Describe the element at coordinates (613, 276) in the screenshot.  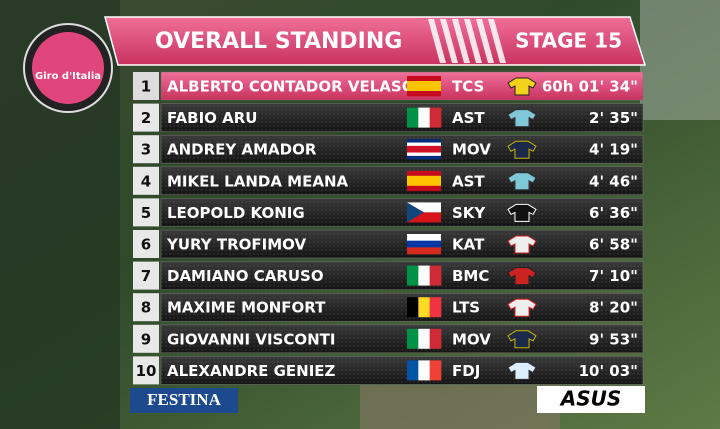
I see `time: 7' 10"` at that location.